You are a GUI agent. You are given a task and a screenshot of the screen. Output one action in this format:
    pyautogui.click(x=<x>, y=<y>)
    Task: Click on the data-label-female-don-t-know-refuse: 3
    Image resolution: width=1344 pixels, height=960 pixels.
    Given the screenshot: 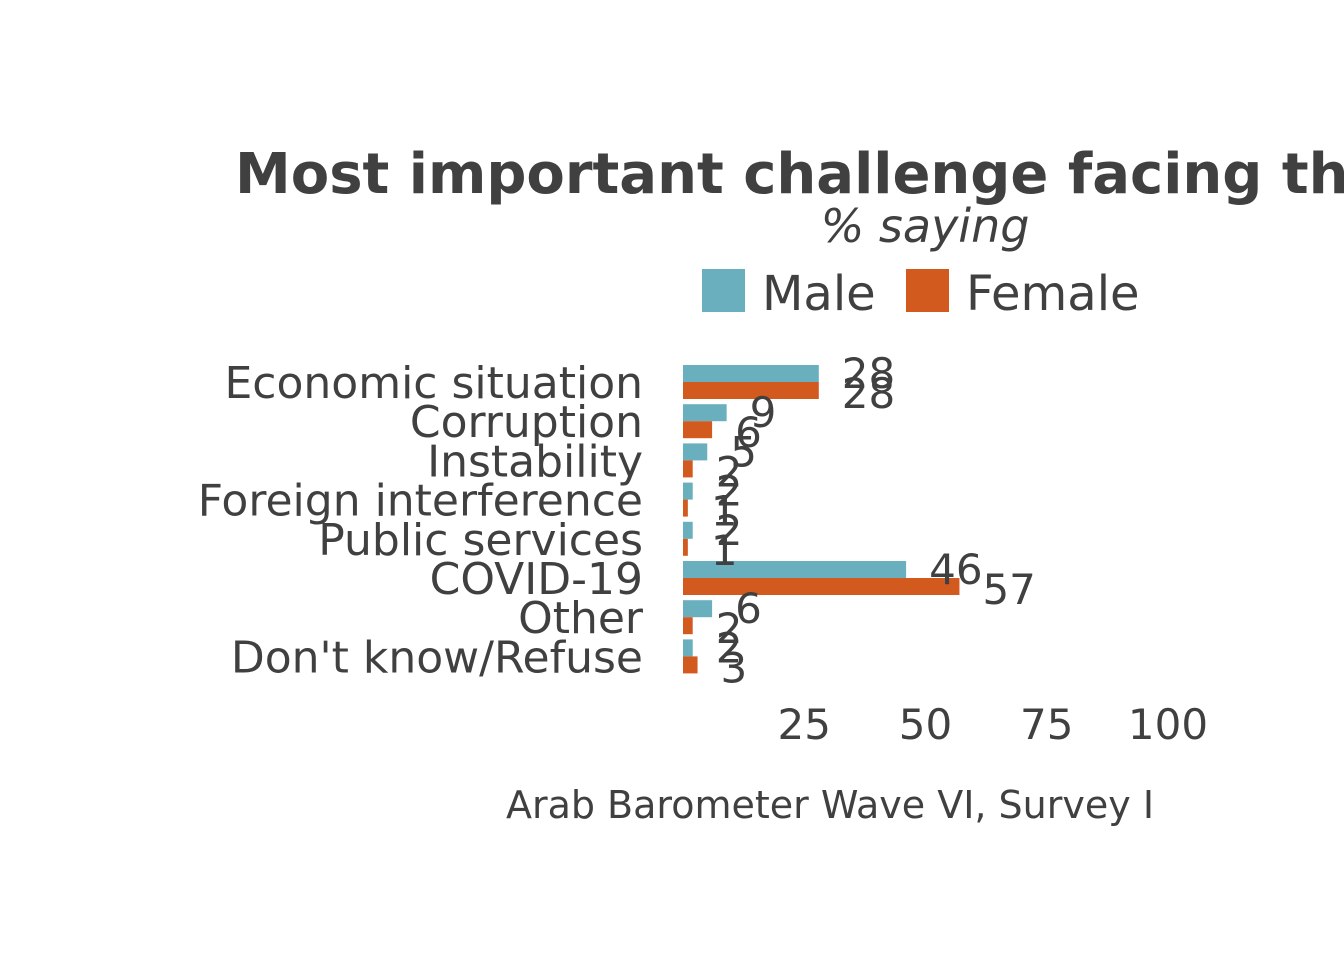 What is the action you would take?
    pyautogui.click(x=734, y=667)
    